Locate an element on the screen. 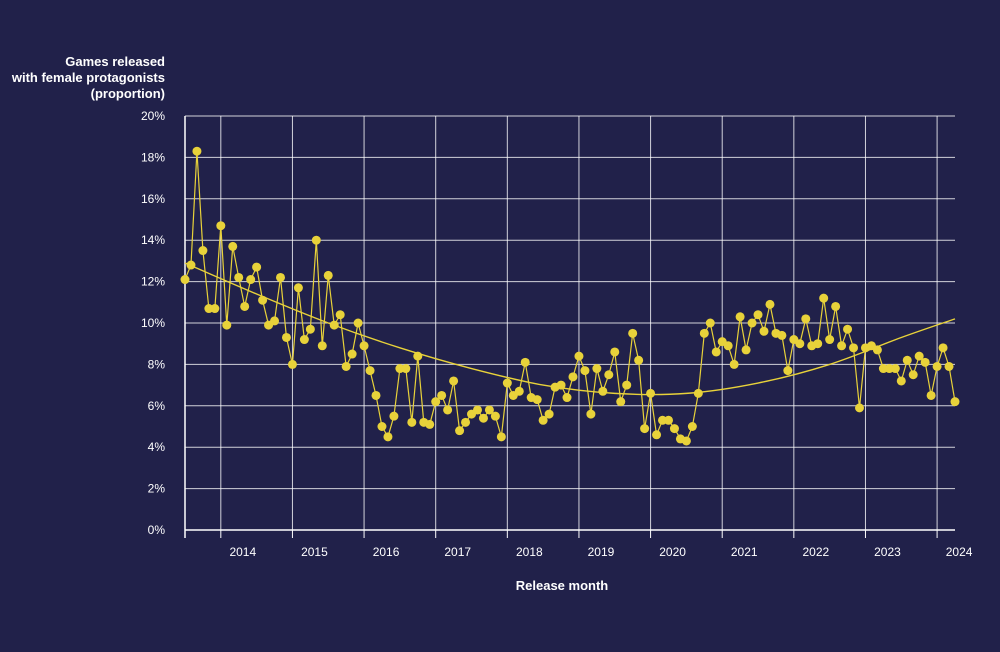  x-tick-label: 2020 is located at coordinates (672, 552).